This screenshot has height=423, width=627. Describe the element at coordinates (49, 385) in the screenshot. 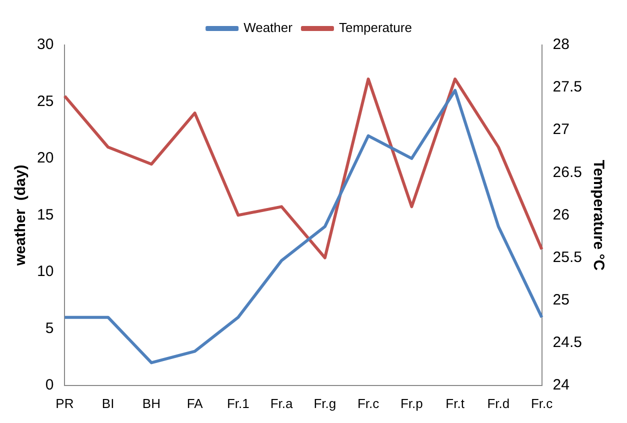

I see `y-tick-label: 0` at that location.